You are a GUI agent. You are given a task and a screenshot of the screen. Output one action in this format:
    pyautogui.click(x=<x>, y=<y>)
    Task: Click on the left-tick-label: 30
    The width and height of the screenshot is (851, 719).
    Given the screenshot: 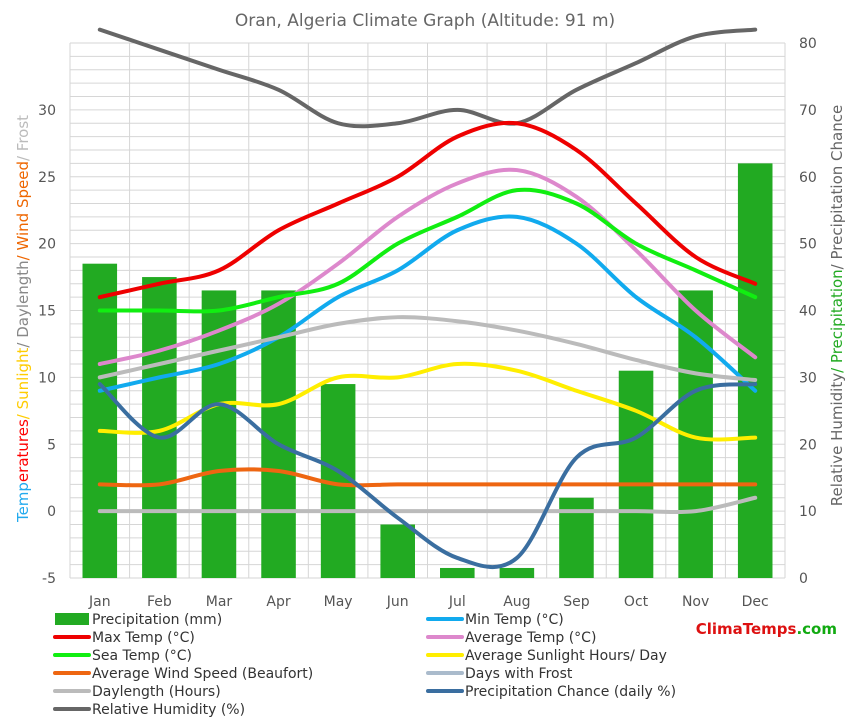 What is the action you would take?
    pyautogui.click(x=47, y=111)
    